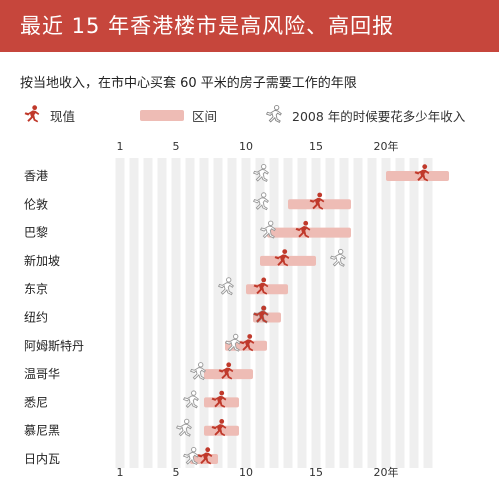  Describe the element at coordinates (170, 260) in the screenshot. I see `city-row: 新加坡` at that location.